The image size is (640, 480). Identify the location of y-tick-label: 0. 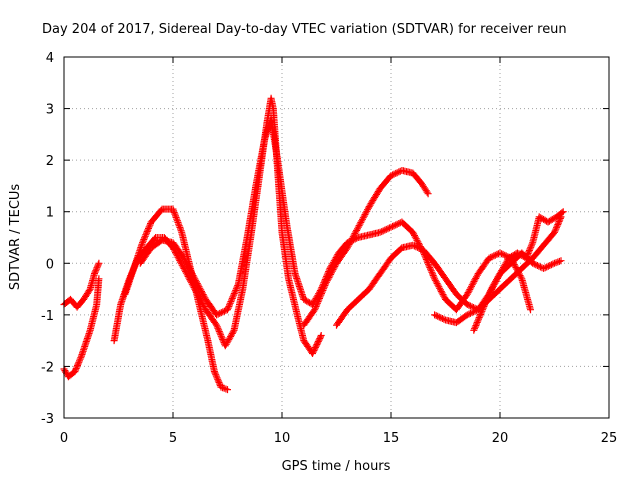
(50, 264).